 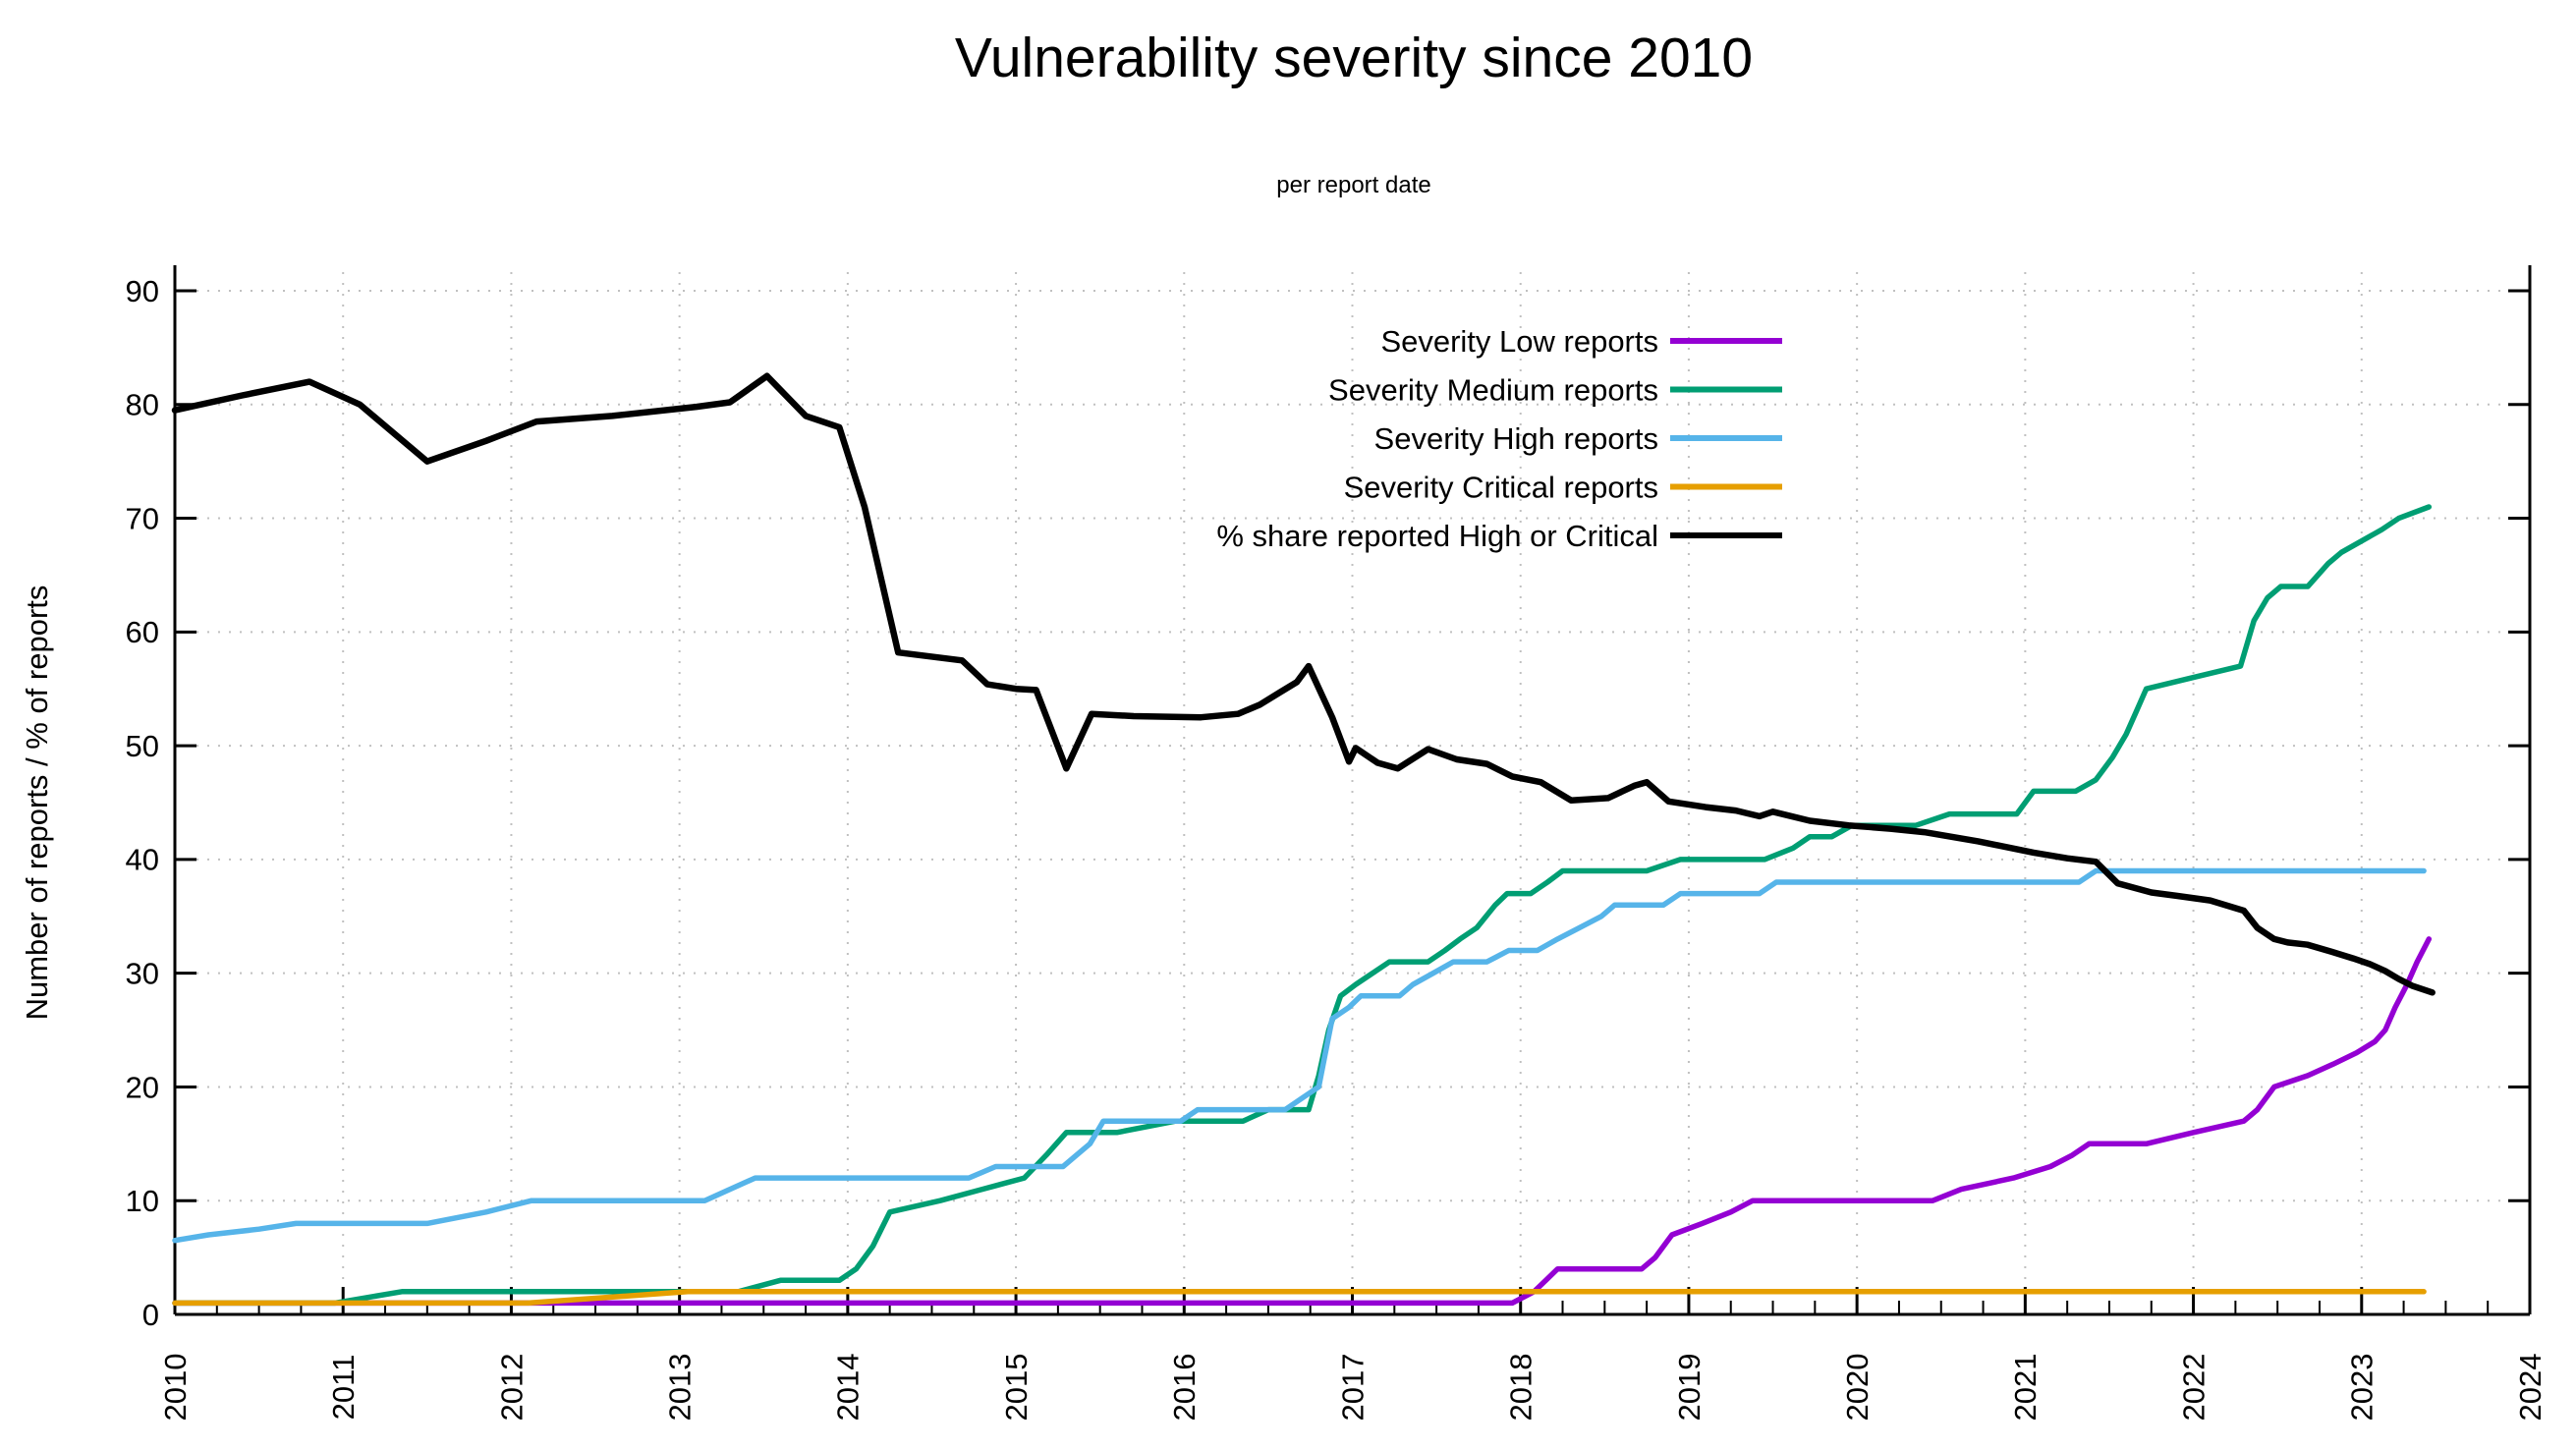 What do you see at coordinates (142, 291) in the screenshot?
I see `y-tick-label: 90` at bounding box center [142, 291].